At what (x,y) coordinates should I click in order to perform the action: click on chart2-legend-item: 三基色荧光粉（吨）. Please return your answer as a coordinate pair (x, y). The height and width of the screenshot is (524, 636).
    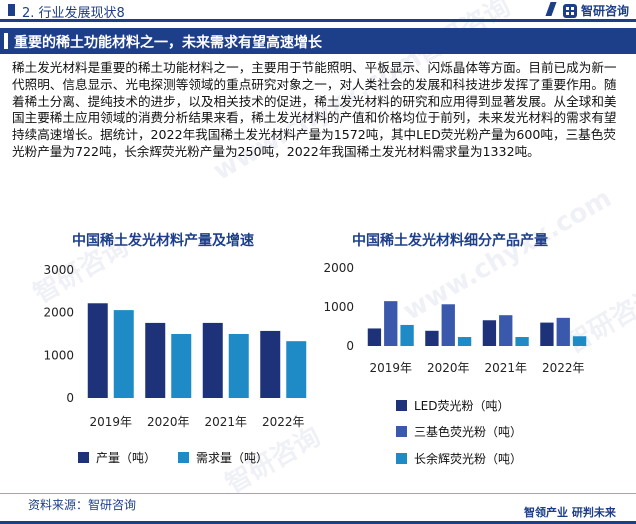
    Looking at the image, I should click on (459, 431).